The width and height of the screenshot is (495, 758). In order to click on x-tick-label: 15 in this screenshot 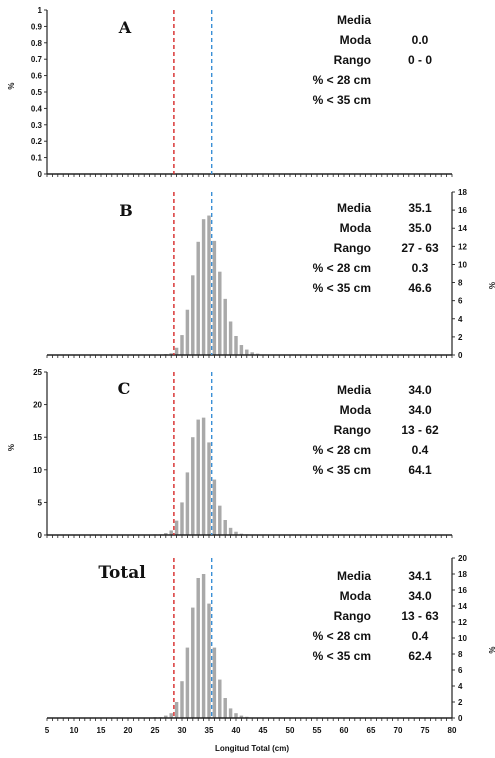, I will do `click(101, 730)`.